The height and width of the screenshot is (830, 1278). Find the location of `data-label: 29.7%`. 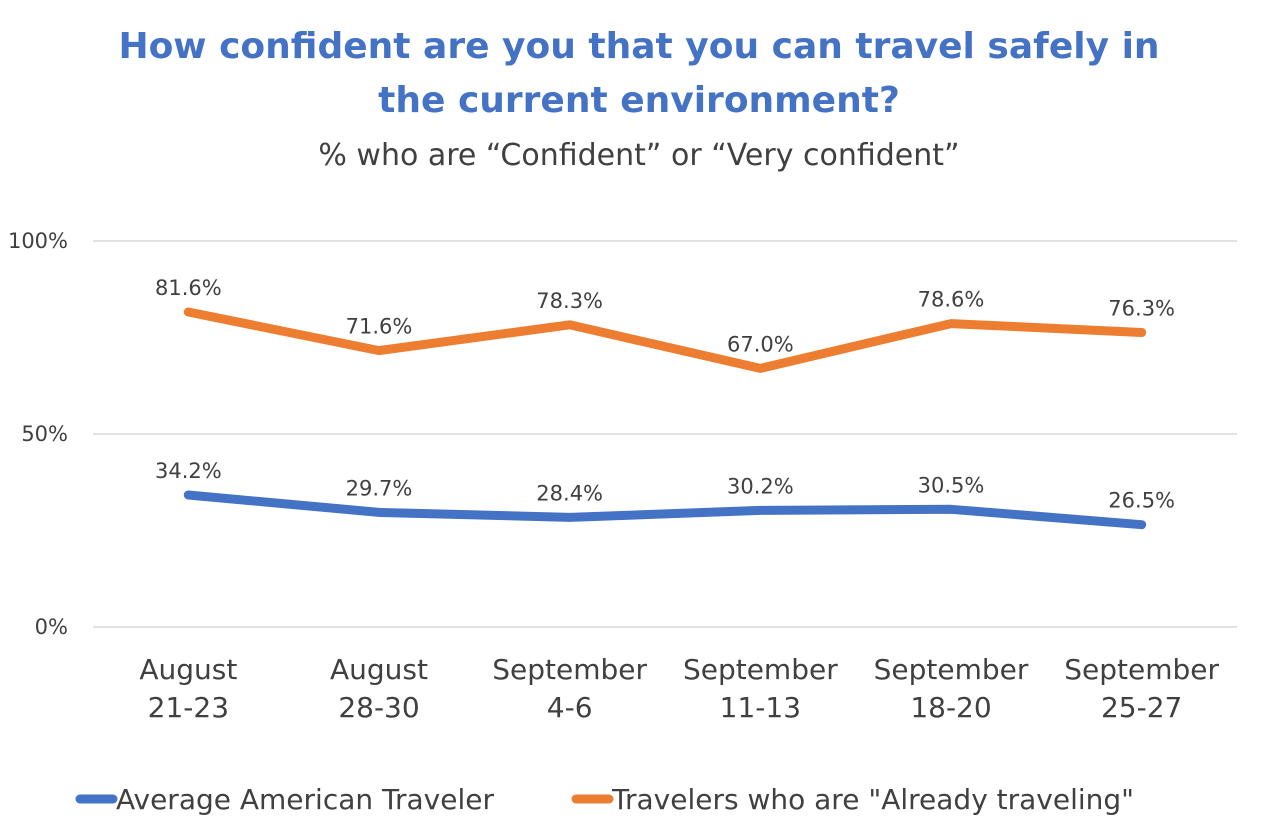

data-label: 29.7% is located at coordinates (379, 488).